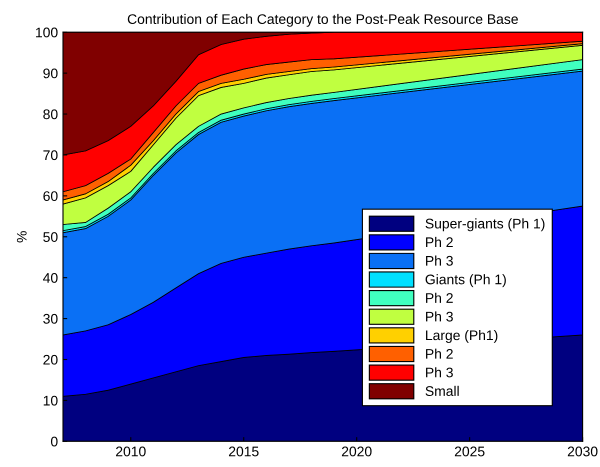 The height and width of the screenshot is (467, 600). I want to click on legend-label: Giants (Ph 1), so click(466, 281).